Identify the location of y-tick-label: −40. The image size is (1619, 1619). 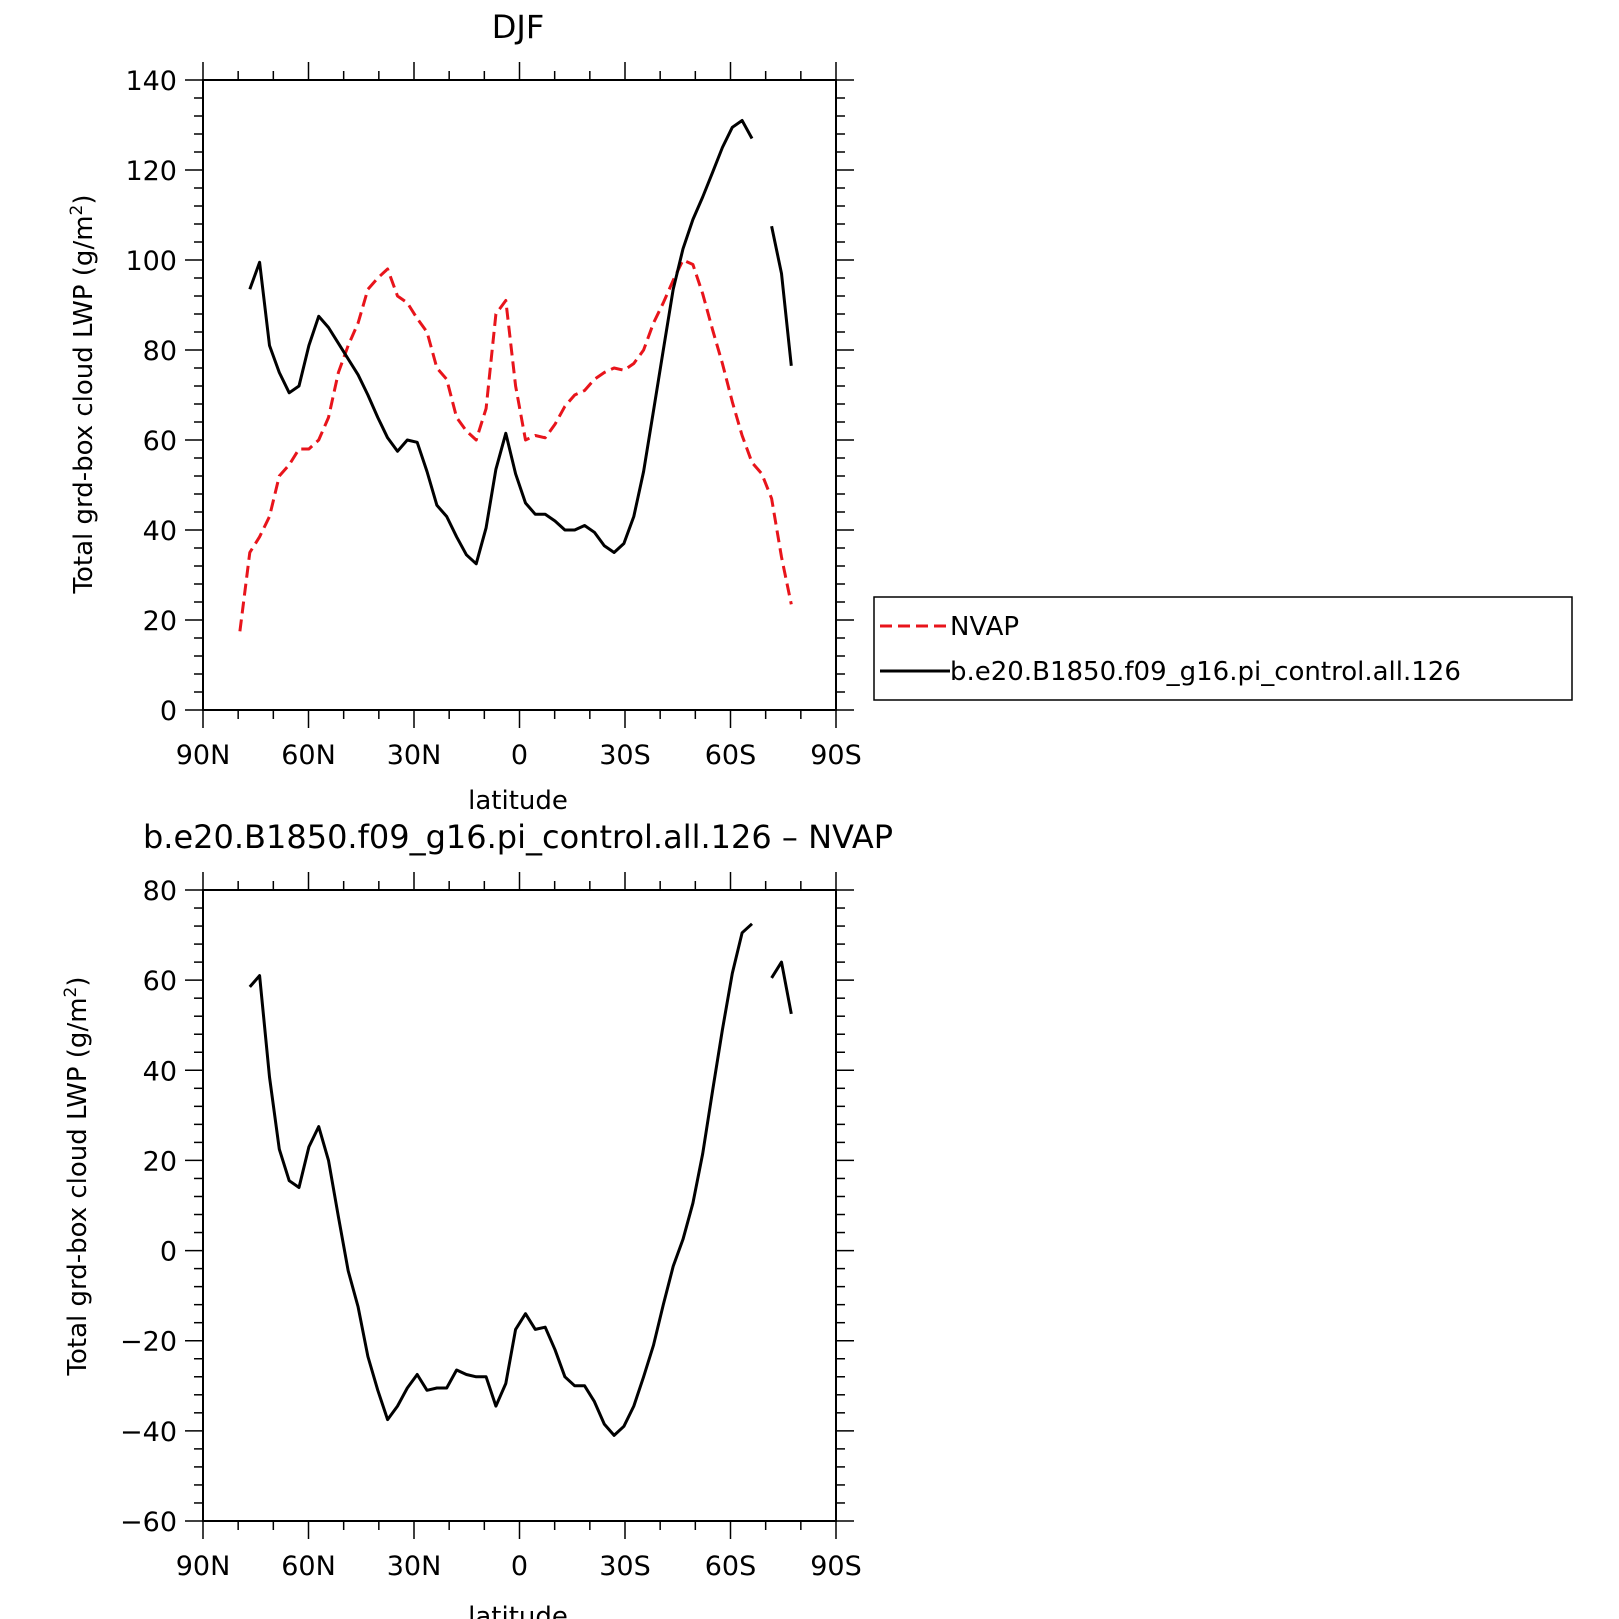
(148, 1432).